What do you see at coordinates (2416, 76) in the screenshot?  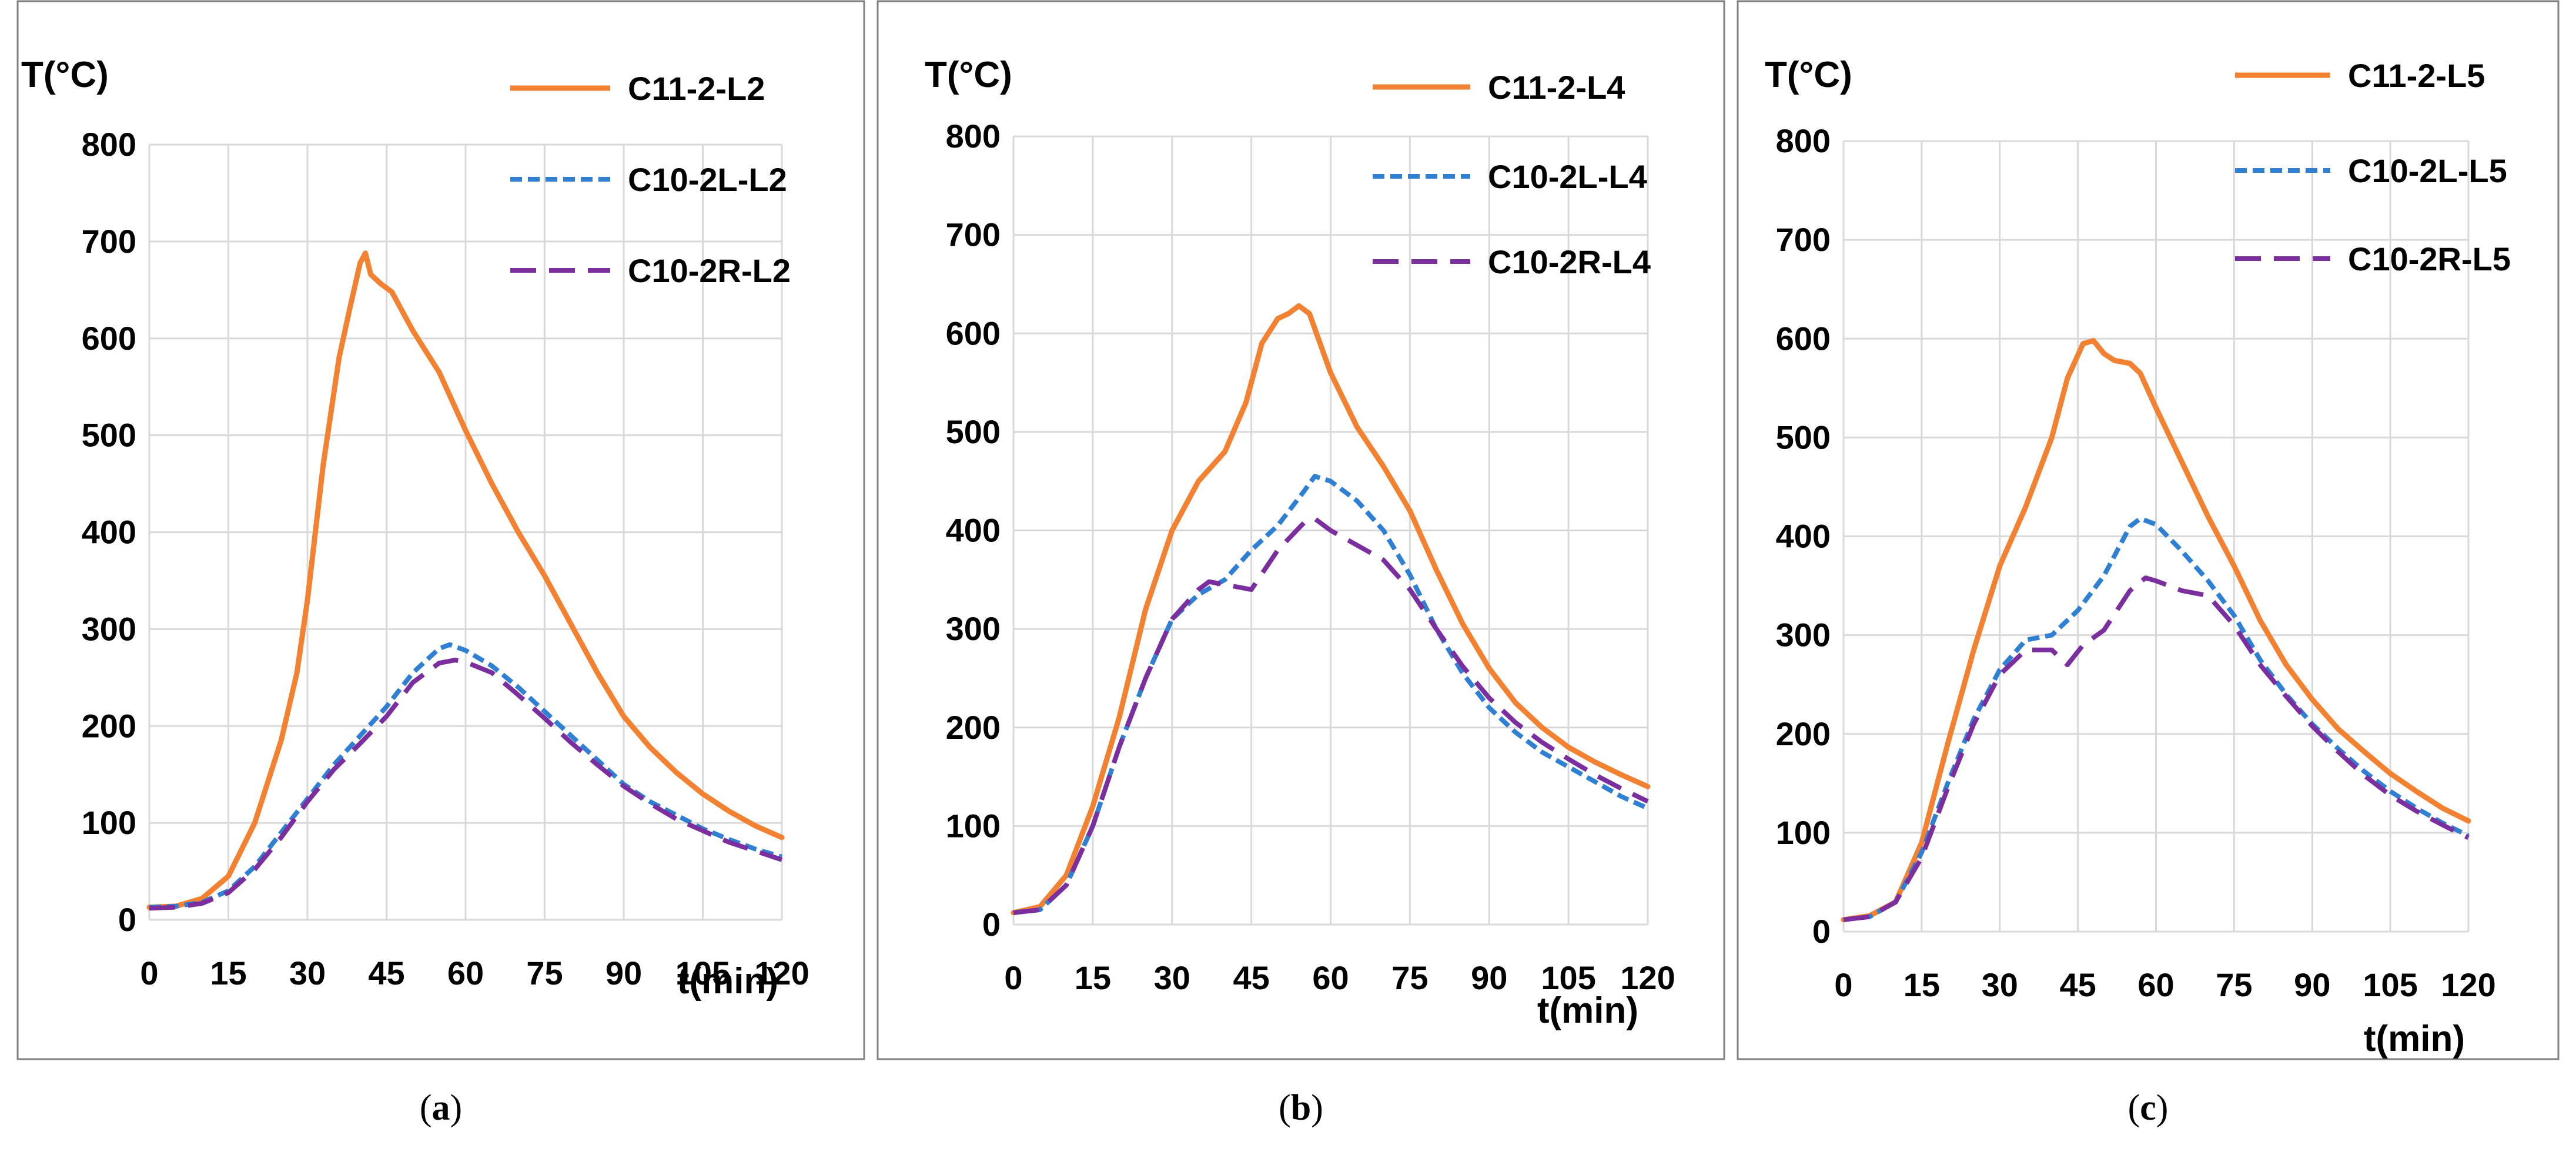 I see `legend-label: C11-2-L5` at bounding box center [2416, 76].